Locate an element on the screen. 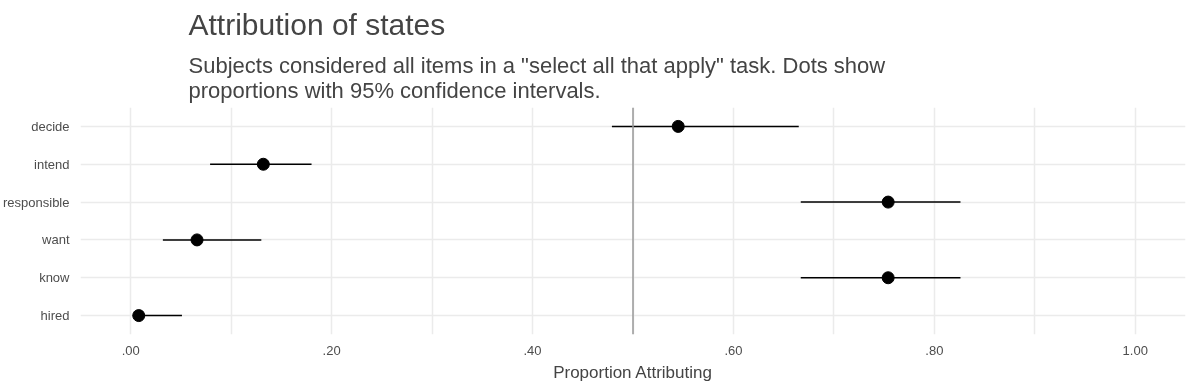 This screenshot has width=1200, height=384. x-tick-label: .60 is located at coordinates (733, 350).